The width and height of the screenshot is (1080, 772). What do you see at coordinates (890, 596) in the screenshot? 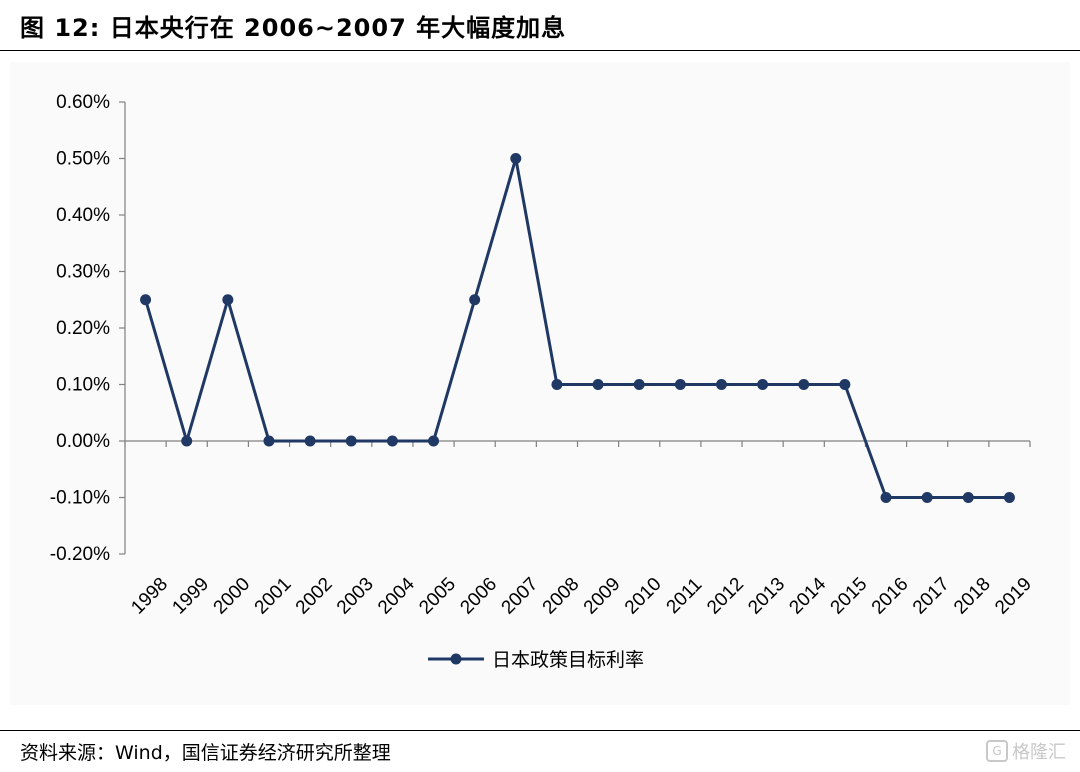
I see `x-tick-label: 2016` at bounding box center [890, 596].